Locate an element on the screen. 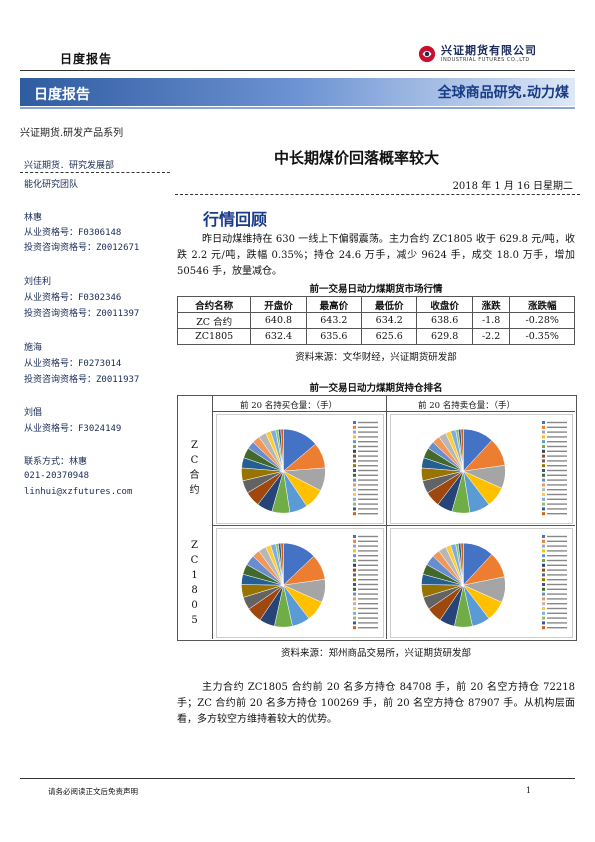 The width and height of the screenshot is (595, 842). report-date: 2018 年 1 月 16 日星期二 is located at coordinates (512, 186).